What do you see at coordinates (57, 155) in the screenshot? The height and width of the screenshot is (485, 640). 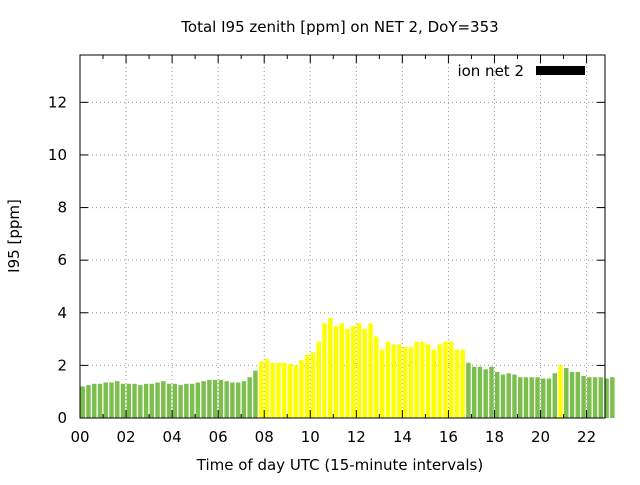 I see `y-tick-label: 10` at bounding box center [57, 155].